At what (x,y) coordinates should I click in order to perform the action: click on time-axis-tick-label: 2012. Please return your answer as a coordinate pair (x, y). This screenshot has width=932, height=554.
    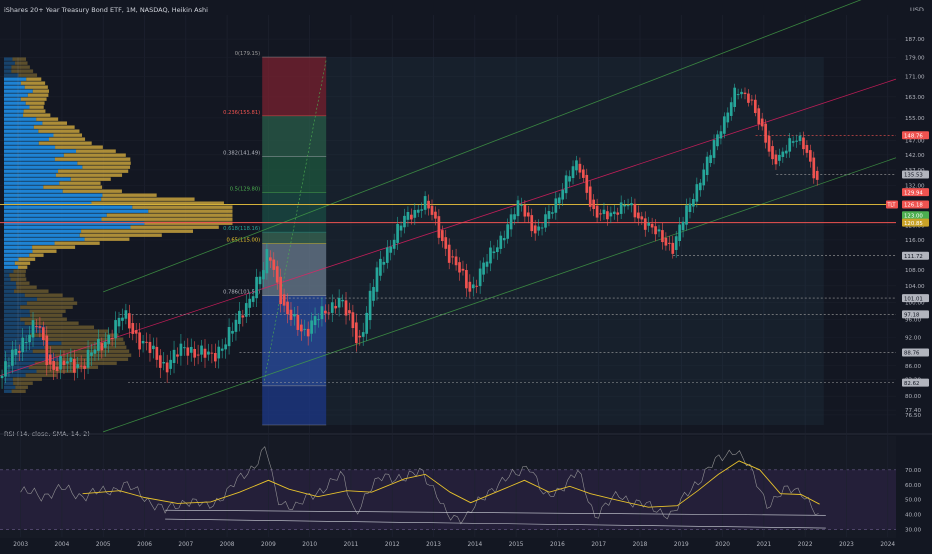
    Looking at the image, I should click on (392, 545).